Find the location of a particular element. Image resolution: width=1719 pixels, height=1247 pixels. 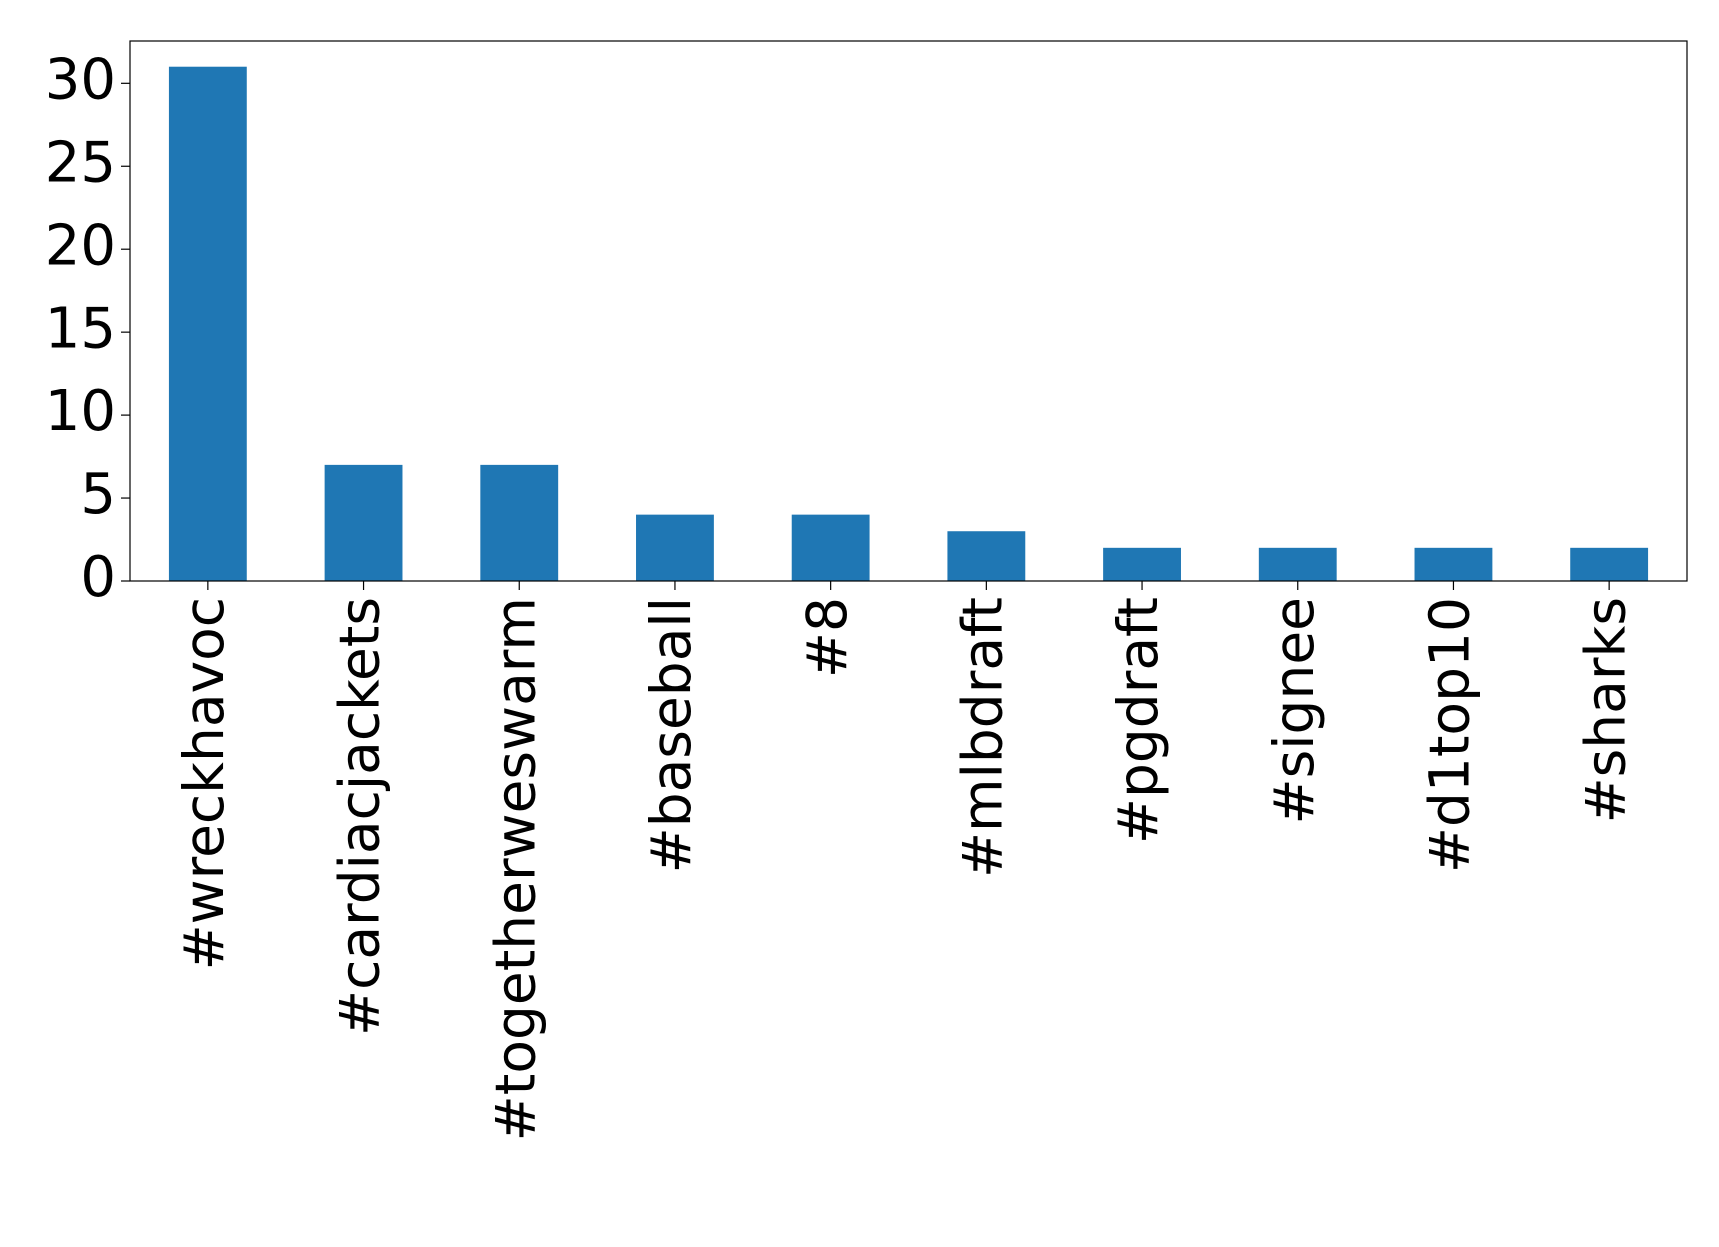

y-tick-label: 5 is located at coordinates (98, 494).